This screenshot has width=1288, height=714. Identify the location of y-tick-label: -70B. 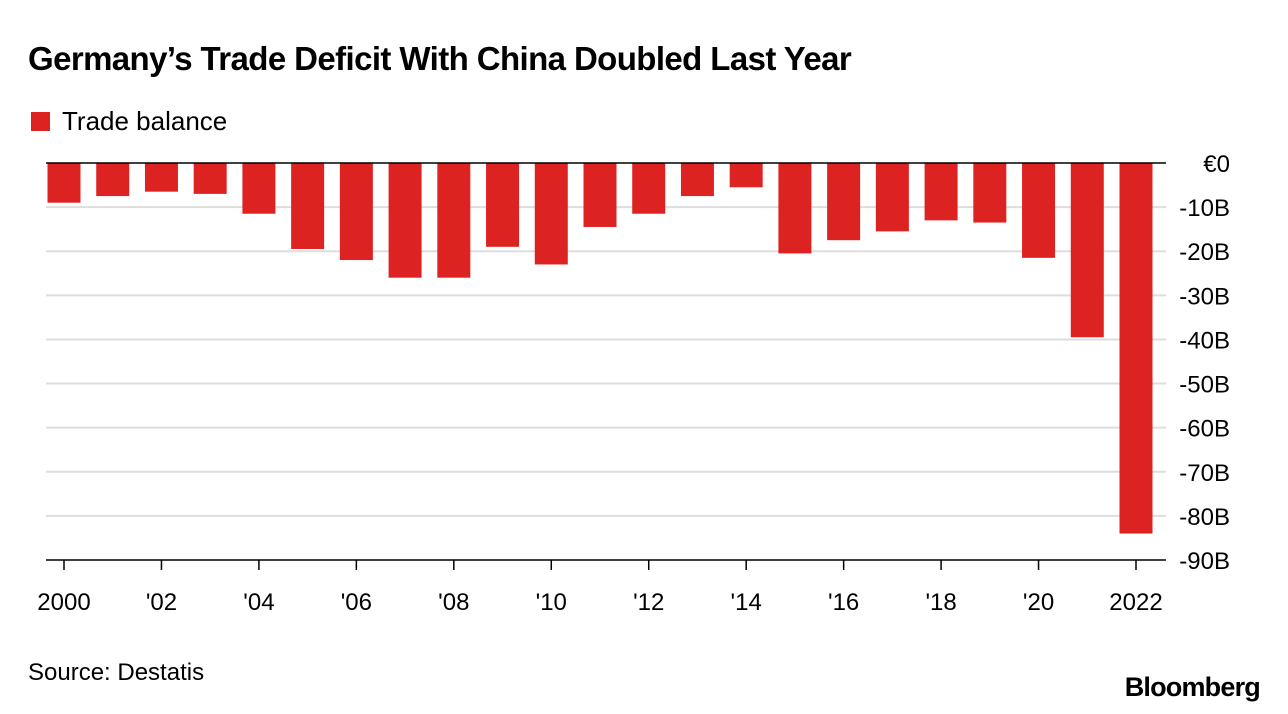
(1204, 473).